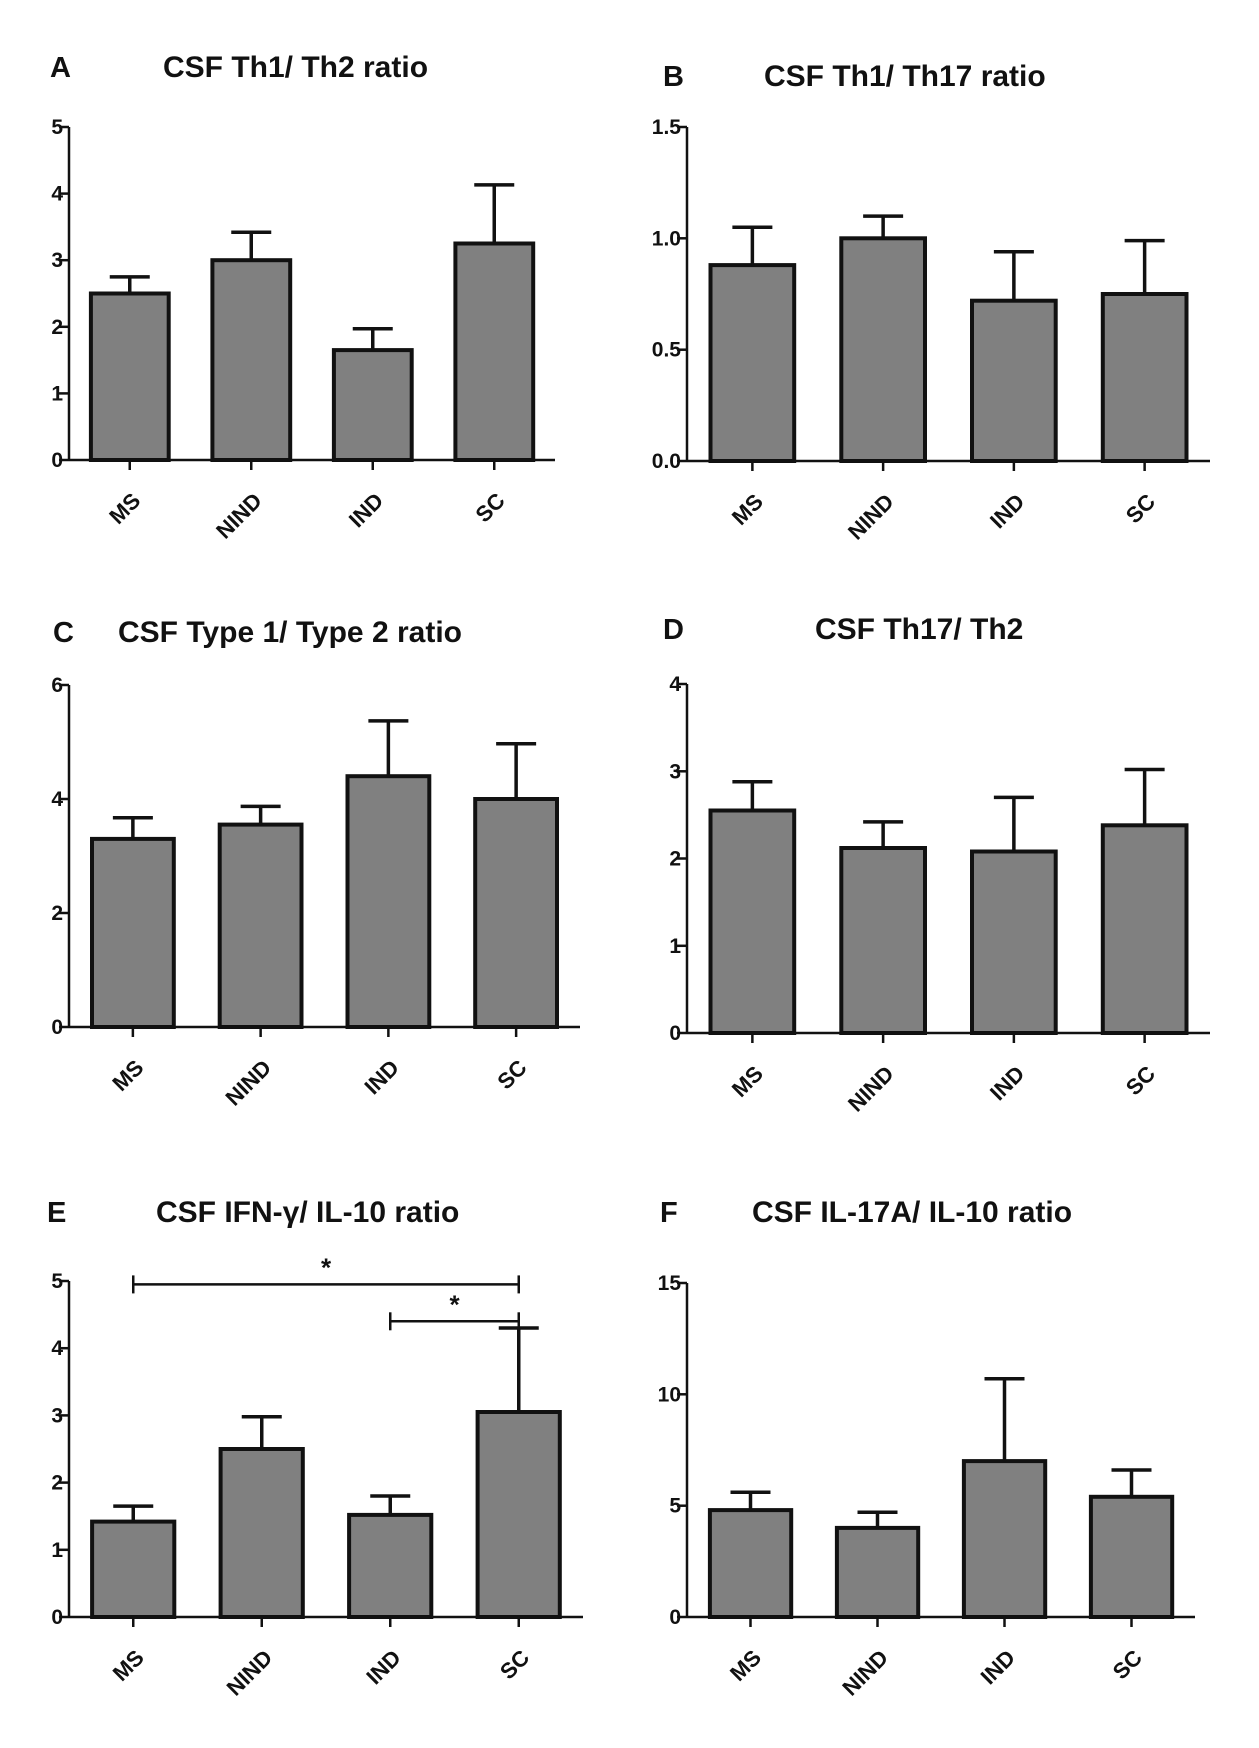 The height and width of the screenshot is (1748, 1259). Describe the element at coordinates (669, 1213) in the screenshot. I see `panel-letter: F` at that location.